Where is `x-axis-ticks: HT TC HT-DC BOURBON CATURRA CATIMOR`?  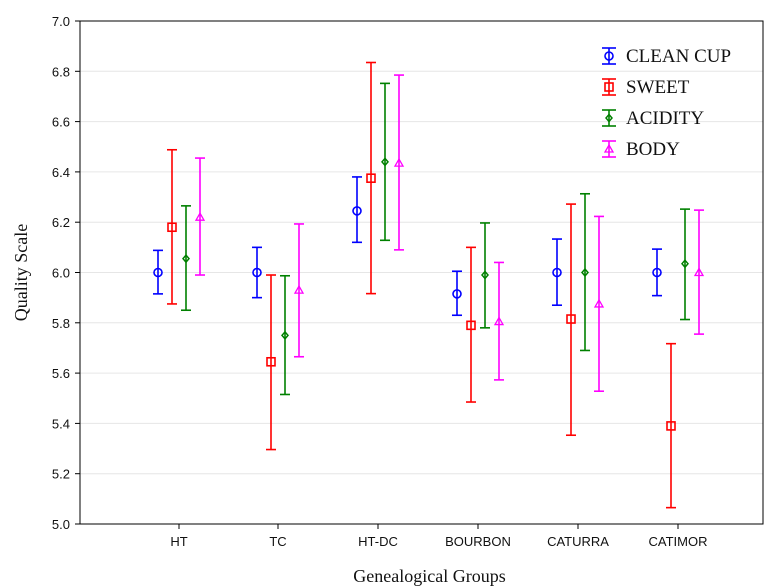 x-axis-ticks: HT TC HT-DC BOURBON CATURRA CATIMOR is located at coordinates (438, 536).